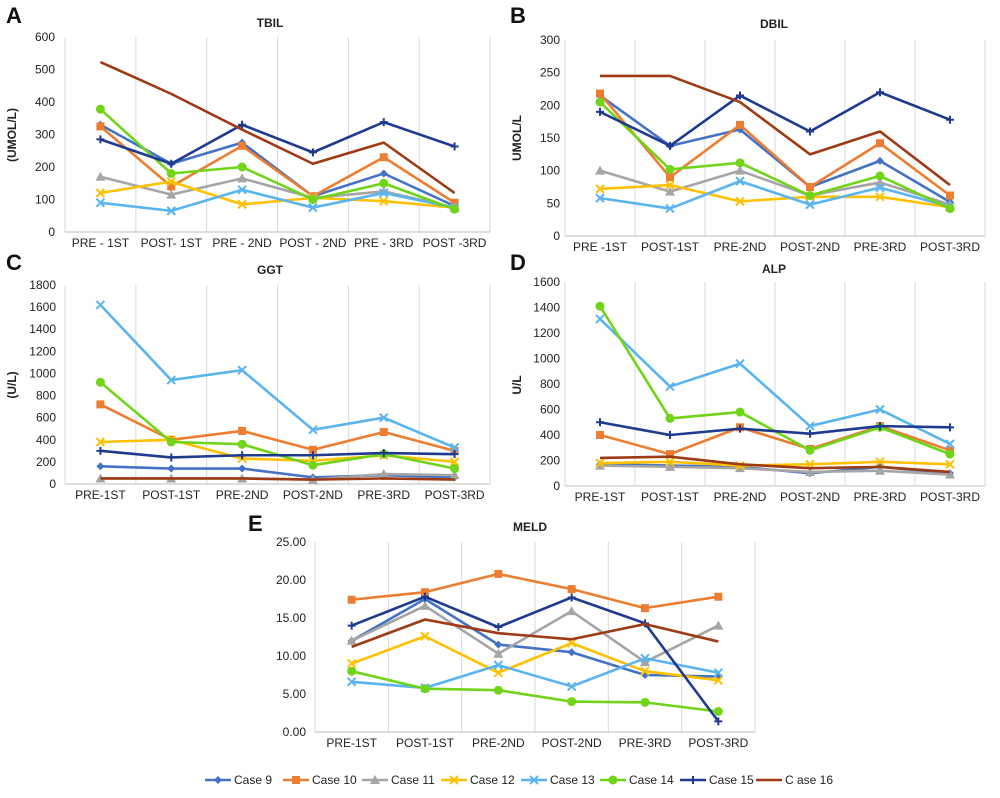 The height and width of the screenshot is (798, 1000). Describe the element at coordinates (550, 410) in the screenshot. I see `y-tick-label: 600` at that location.